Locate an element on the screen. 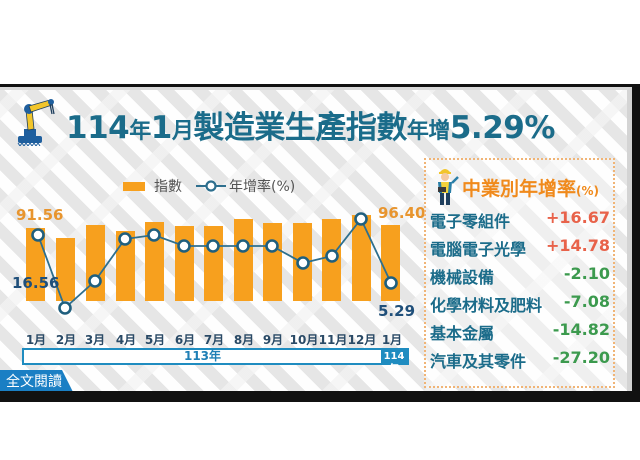 This screenshot has height=460, width=640. read-full-text-button: 全文閱讀 is located at coordinates (37, 380).